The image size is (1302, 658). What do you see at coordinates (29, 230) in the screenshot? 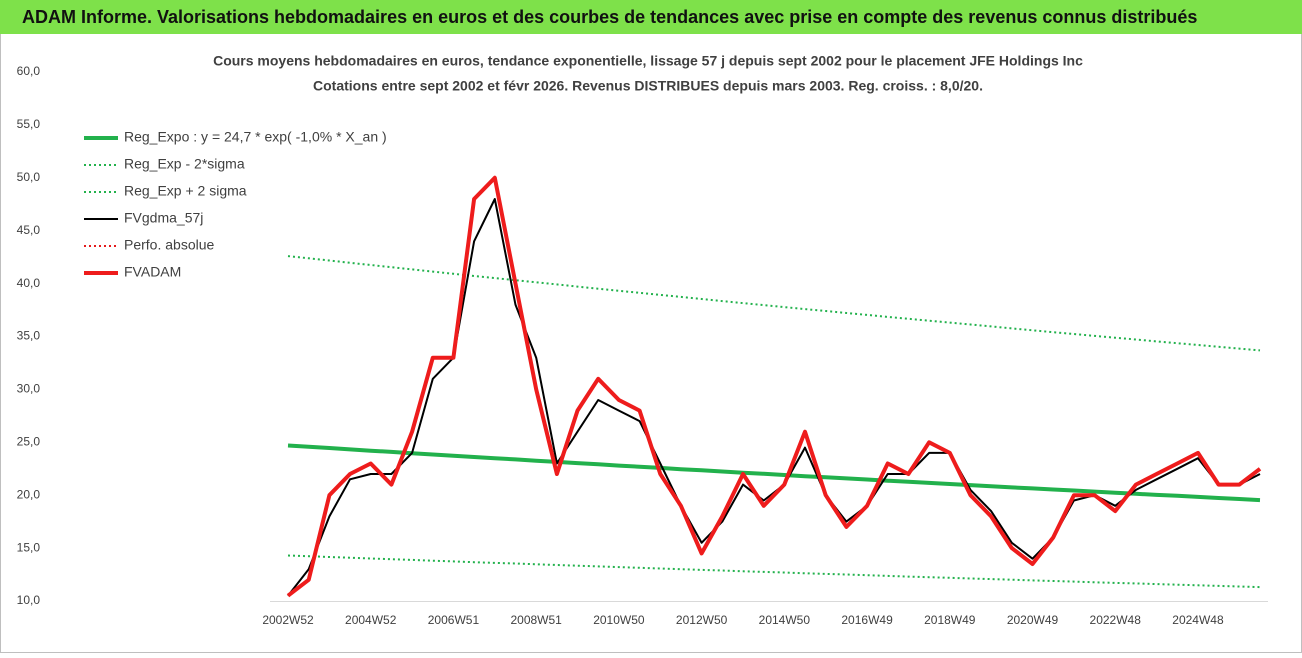
I see `y-tick-label: 45,0` at bounding box center [29, 230].